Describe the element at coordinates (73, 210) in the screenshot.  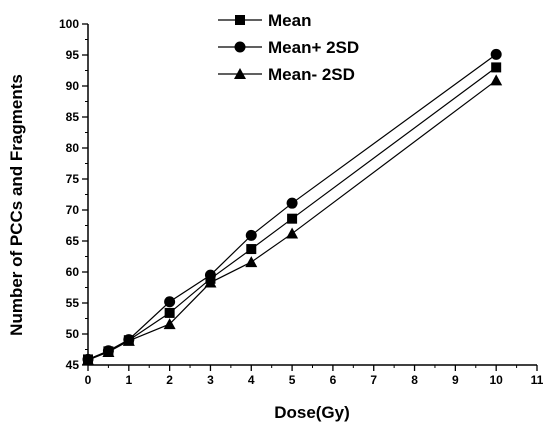
I see `y-tick-label: 70` at that location.